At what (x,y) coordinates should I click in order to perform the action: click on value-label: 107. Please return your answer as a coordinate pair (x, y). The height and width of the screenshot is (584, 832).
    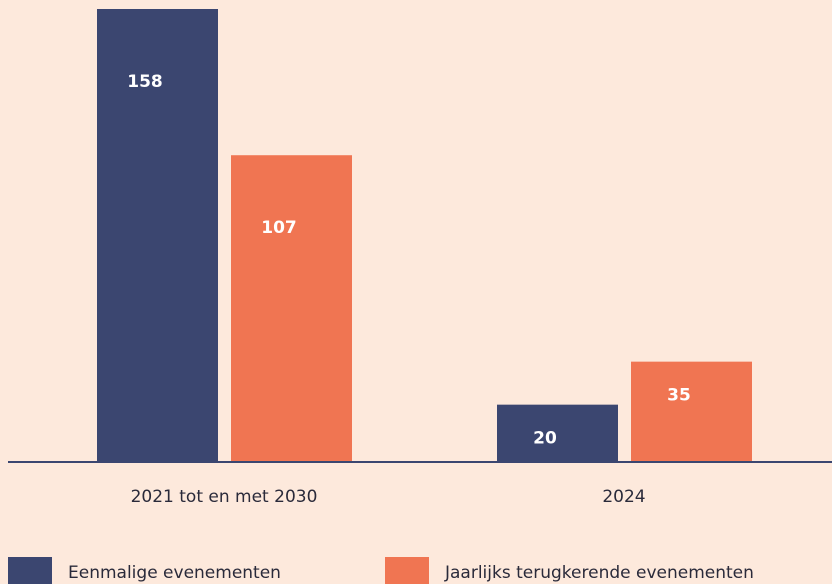
    Looking at the image, I should click on (279, 228).